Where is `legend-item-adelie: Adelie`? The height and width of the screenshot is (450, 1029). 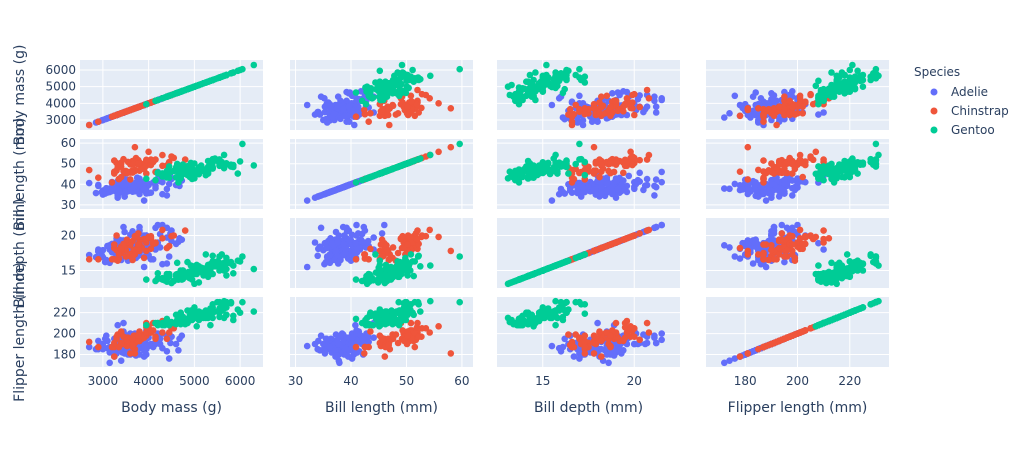
legend-item-adelie: Adelie is located at coordinates (959, 92).